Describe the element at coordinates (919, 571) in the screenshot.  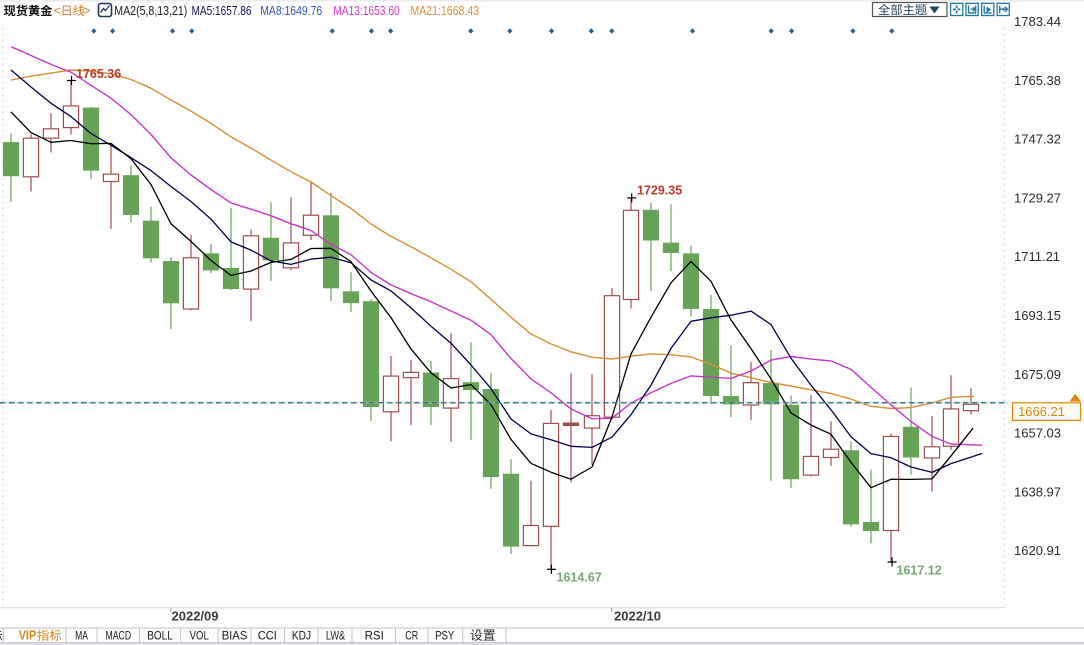
I see `svg-text: 1617.12` at that location.